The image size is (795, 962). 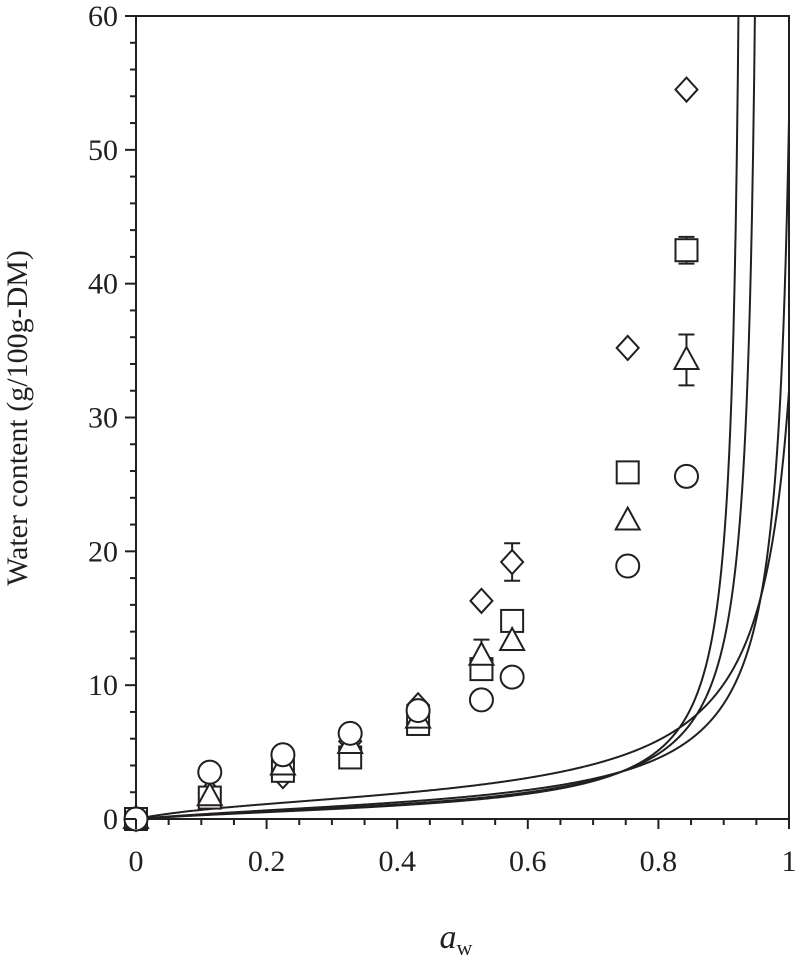 I want to click on x-tick-label: 0.4, so click(x=397, y=861).